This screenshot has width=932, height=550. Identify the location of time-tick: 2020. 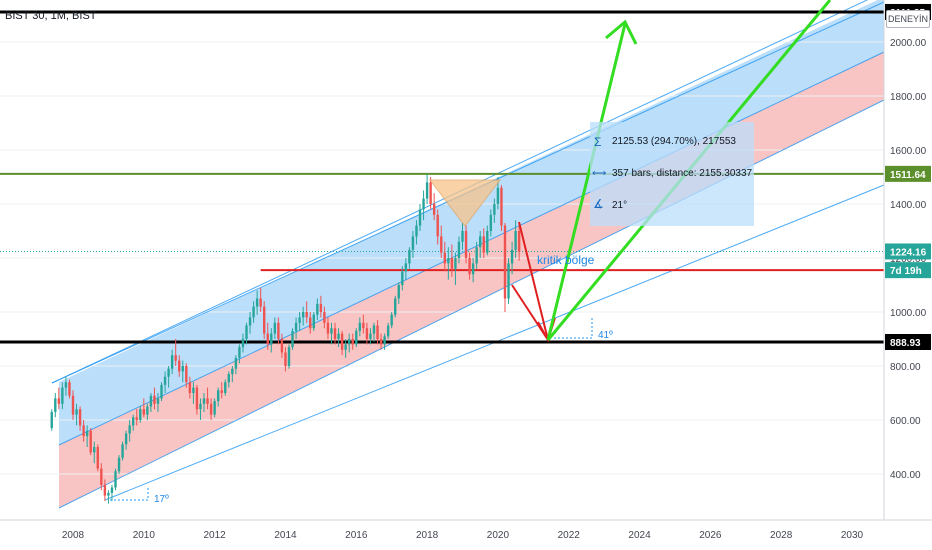
(498, 535).